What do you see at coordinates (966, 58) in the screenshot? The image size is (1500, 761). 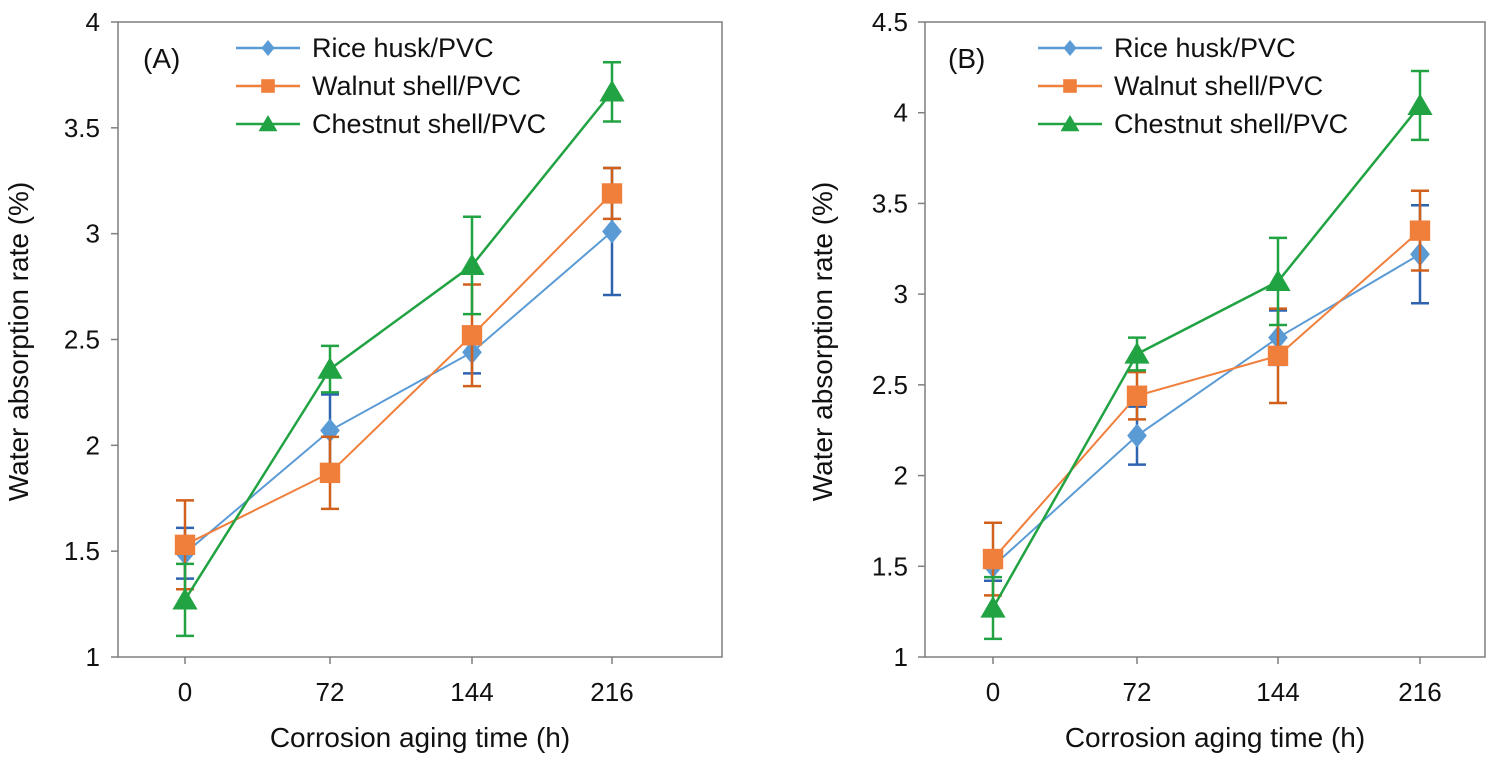 I see `panel-label: (B)` at bounding box center [966, 58].